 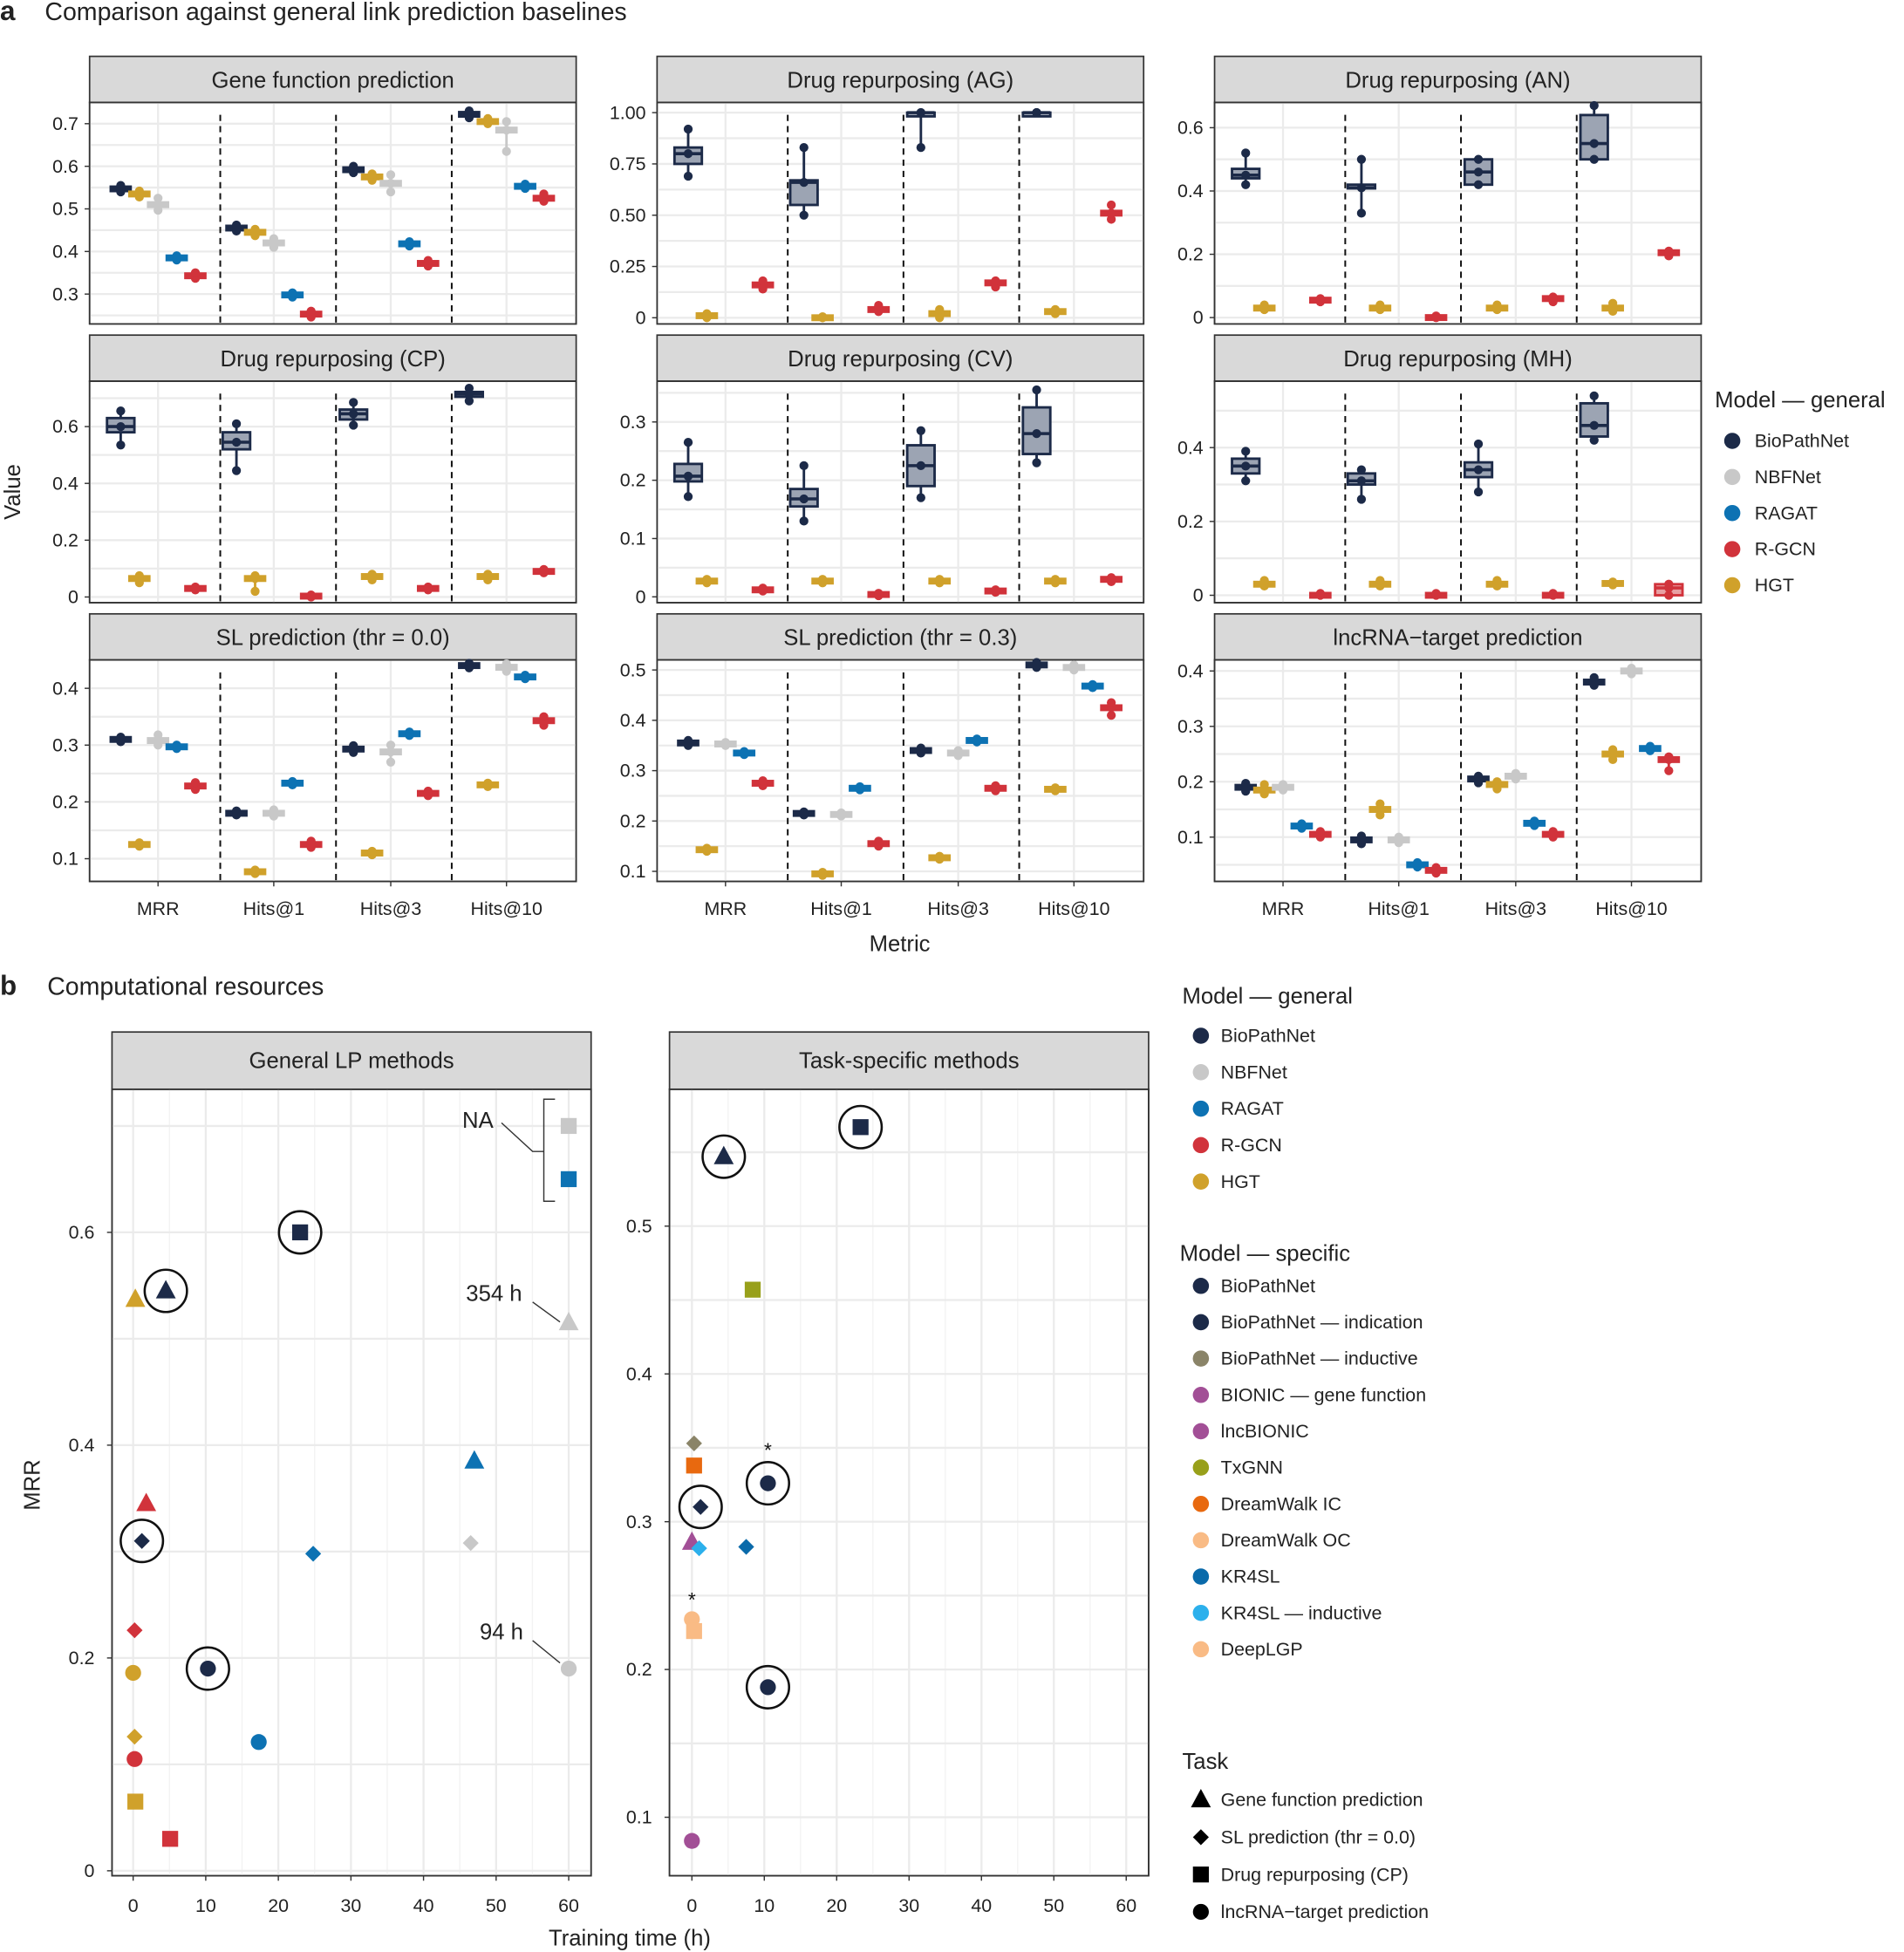 I want to click on x-tick-label: 0, so click(x=691, y=1905).